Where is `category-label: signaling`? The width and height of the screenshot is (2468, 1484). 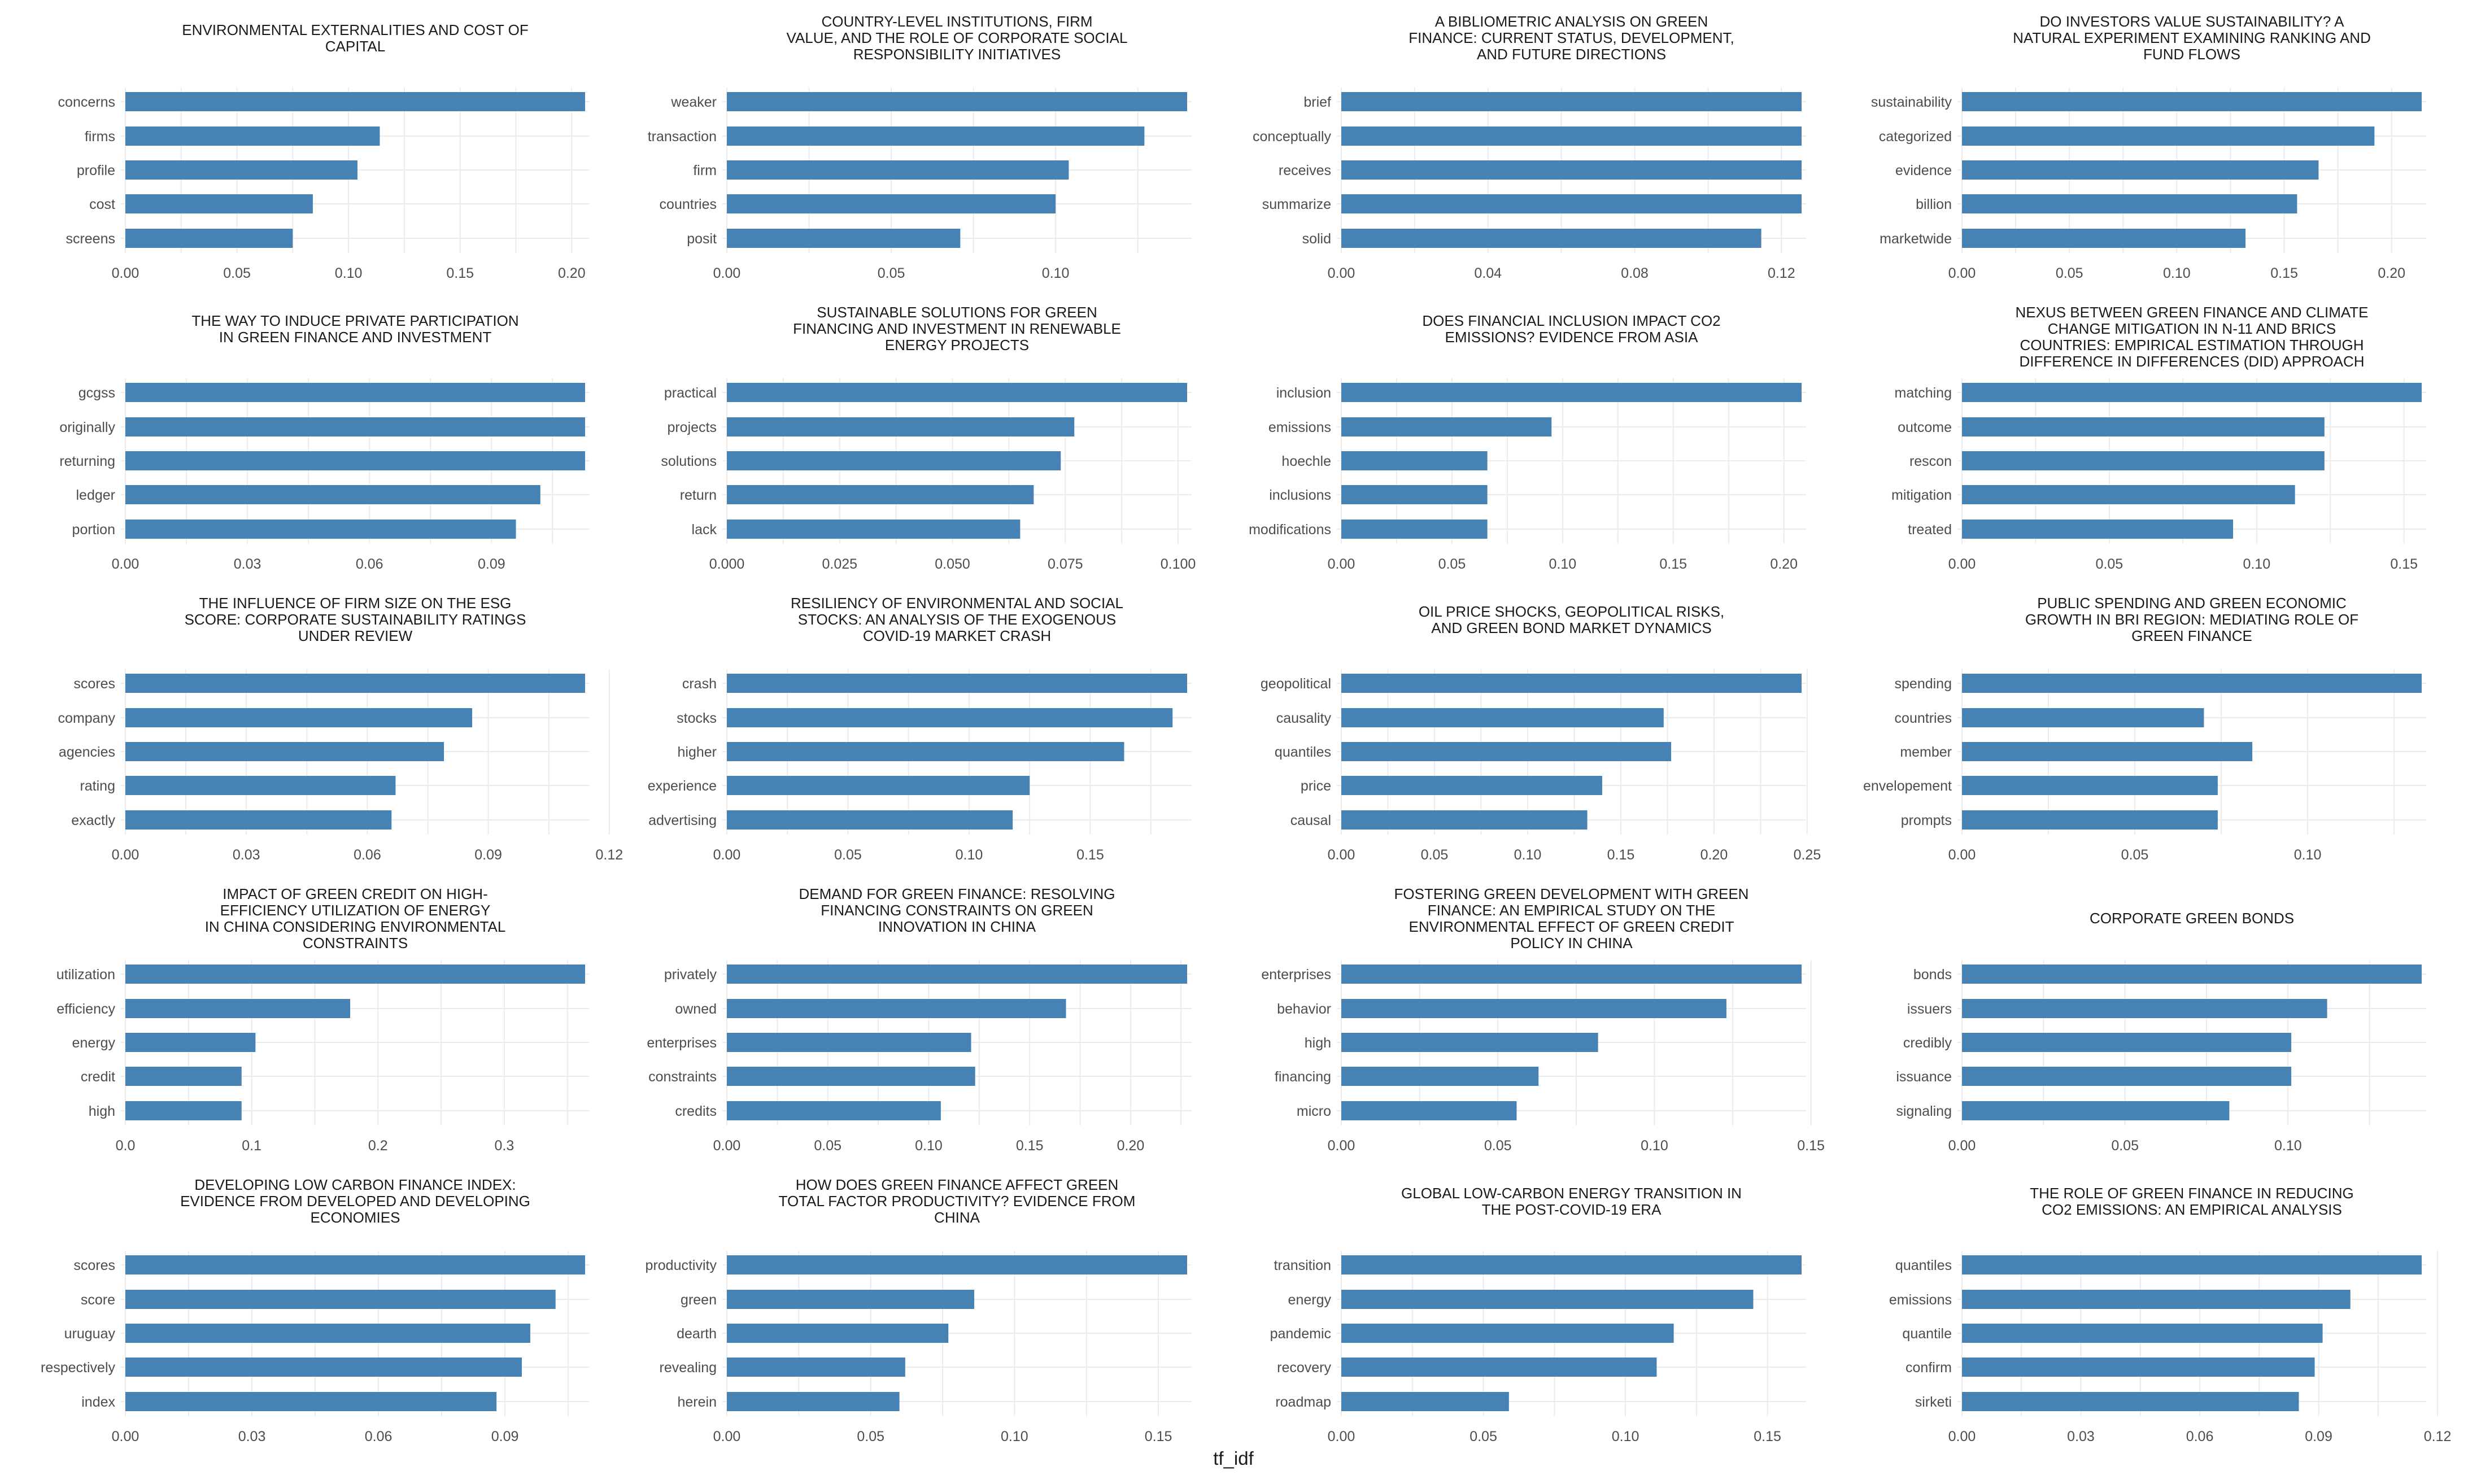
category-label: signaling is located at coordinates (1924, 1111).